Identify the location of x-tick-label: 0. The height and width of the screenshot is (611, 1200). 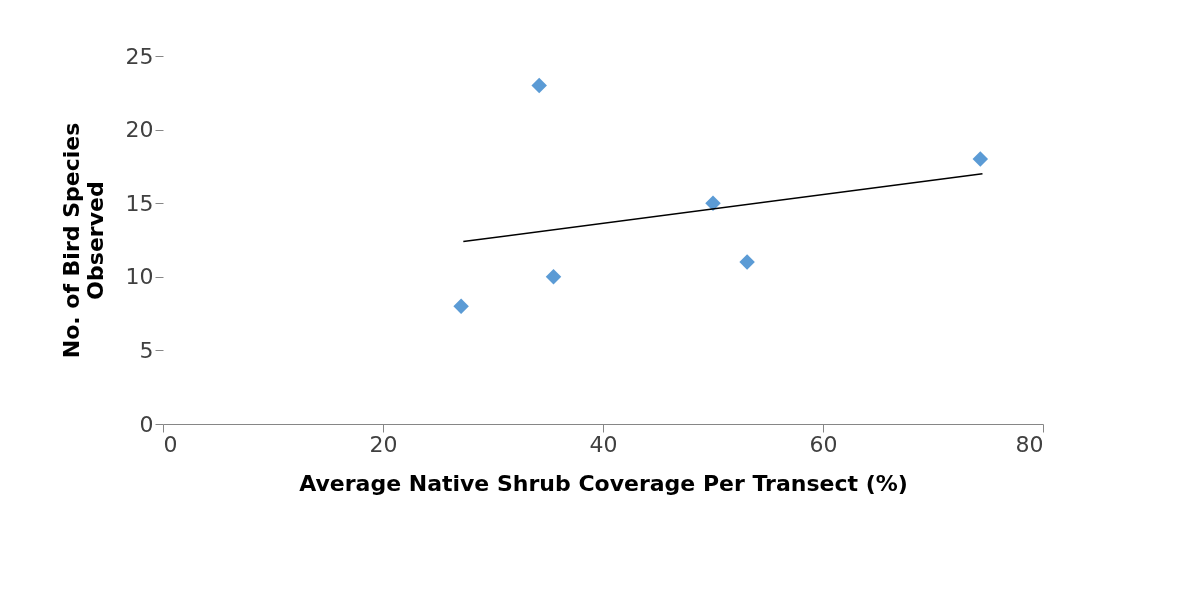
(170, 444).